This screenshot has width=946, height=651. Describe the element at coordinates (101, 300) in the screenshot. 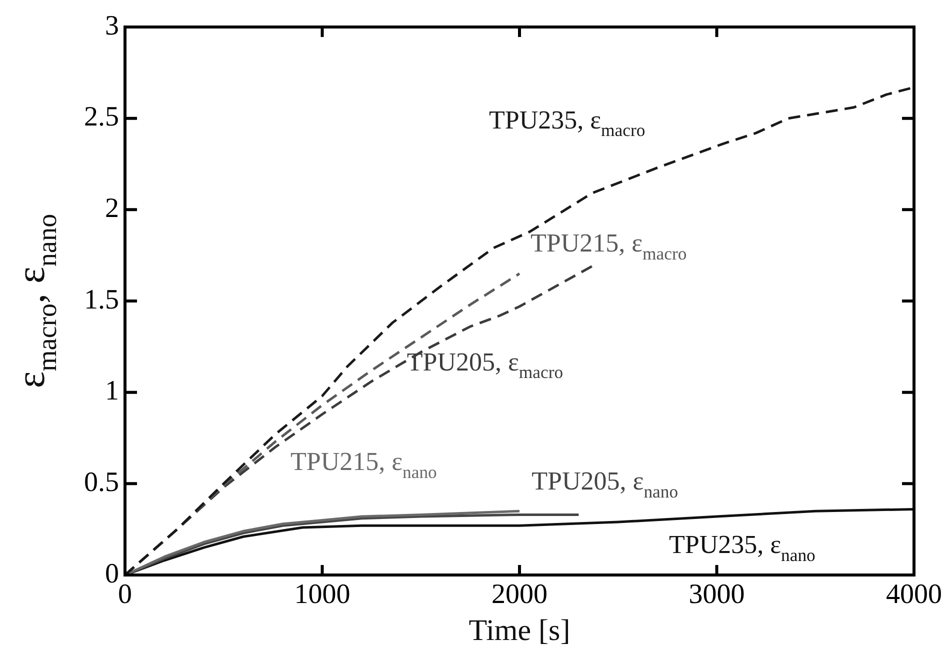

I see `y-tick-label: 1.5` at that location.